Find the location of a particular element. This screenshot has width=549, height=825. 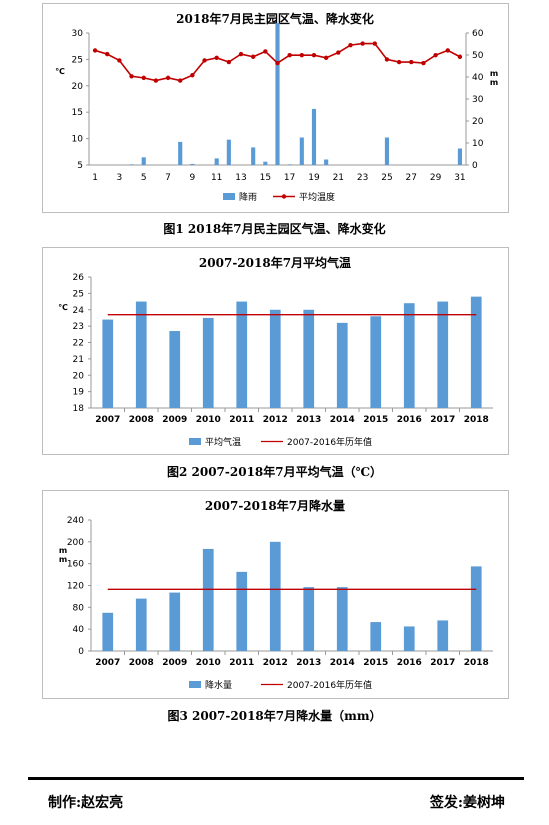

y-tick-label: 20 is located at coordinates (78, 87).